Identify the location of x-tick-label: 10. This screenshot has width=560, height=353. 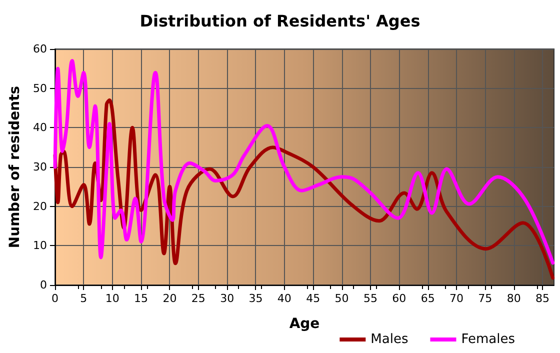
(112, 298).